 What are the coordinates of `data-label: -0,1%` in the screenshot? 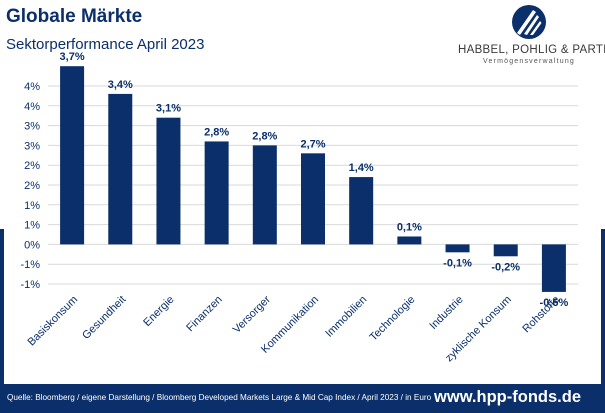 It's located at (457, 263).